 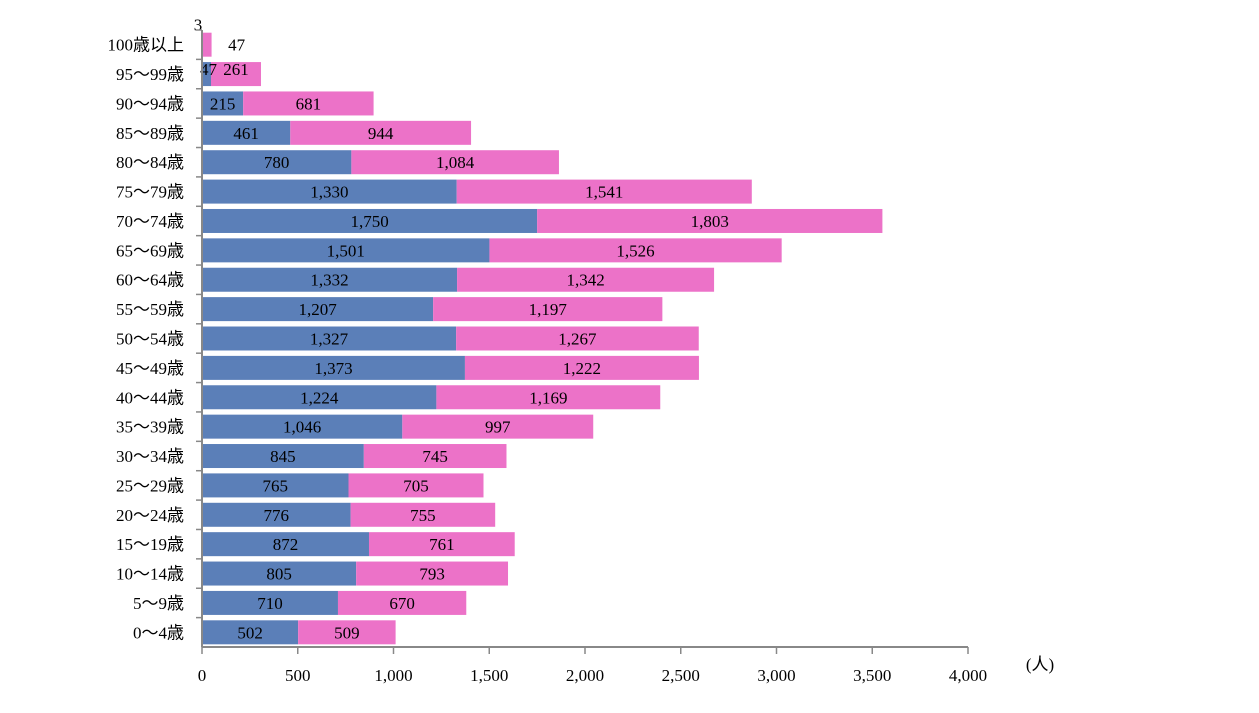 I want to click on category-label: 45〜49歳, so click(x=150, y=368).